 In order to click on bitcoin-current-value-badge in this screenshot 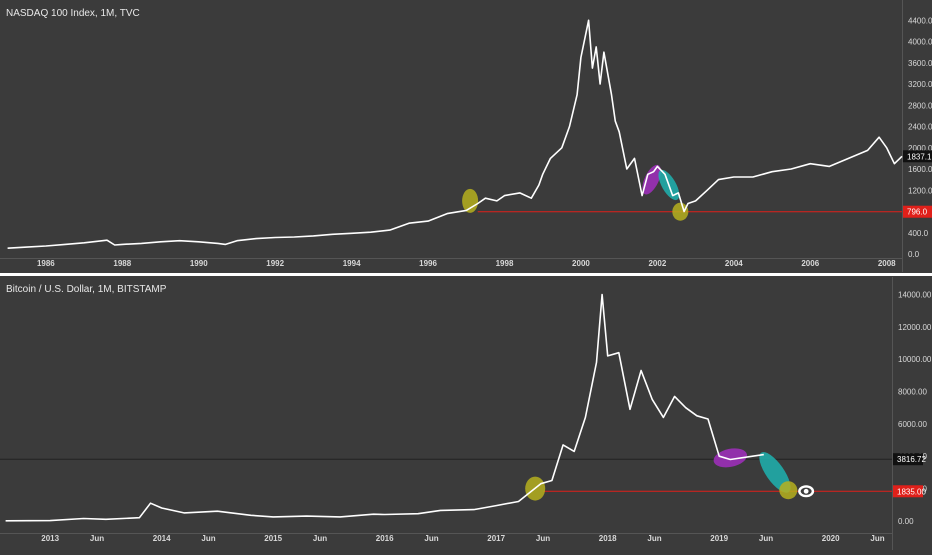, I will do `click(908, 459)`.